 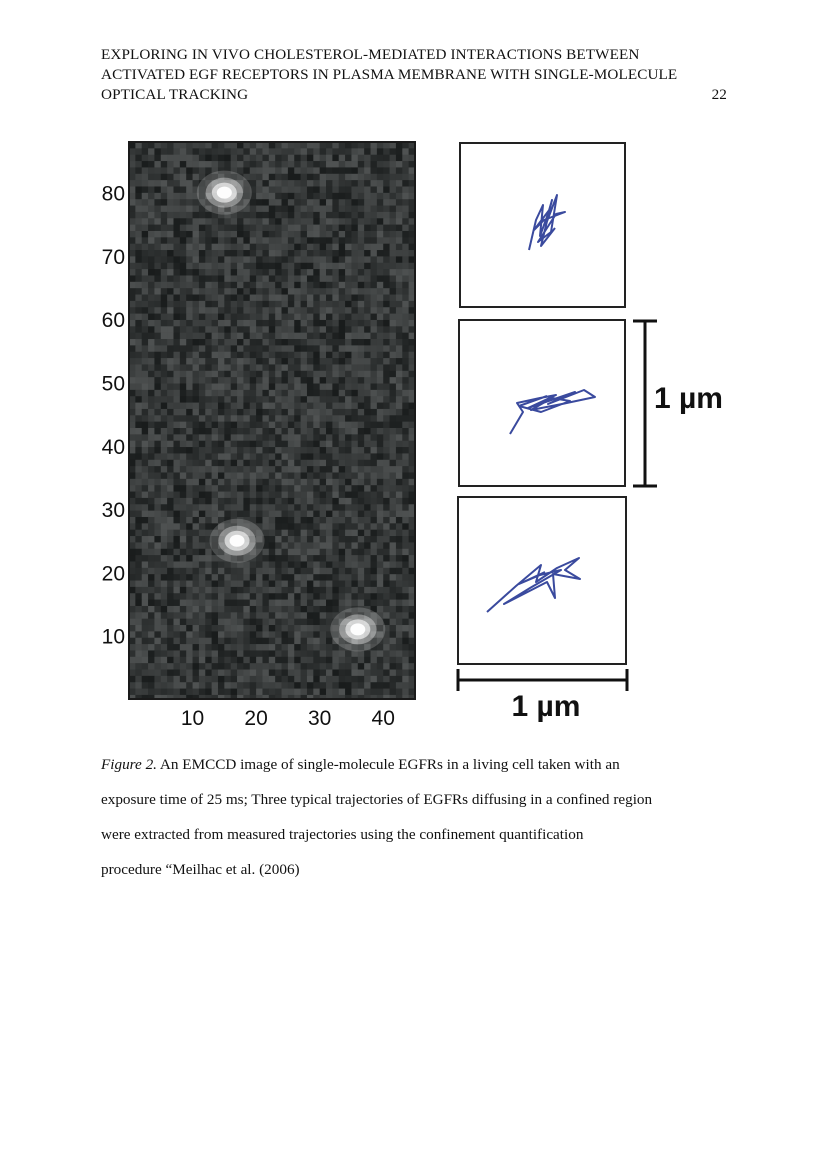 I want to click on y-tick-label: 10, so click(x=113, y=637).